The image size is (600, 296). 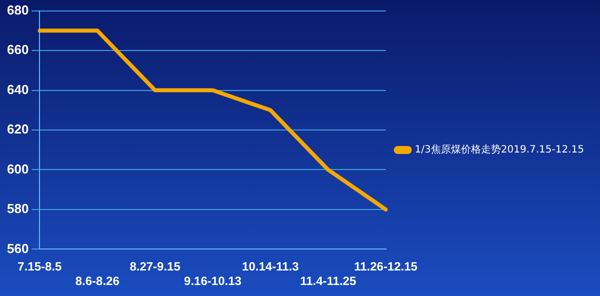 I want to click on y-tick-label: 640, so click(x=17, y=89).